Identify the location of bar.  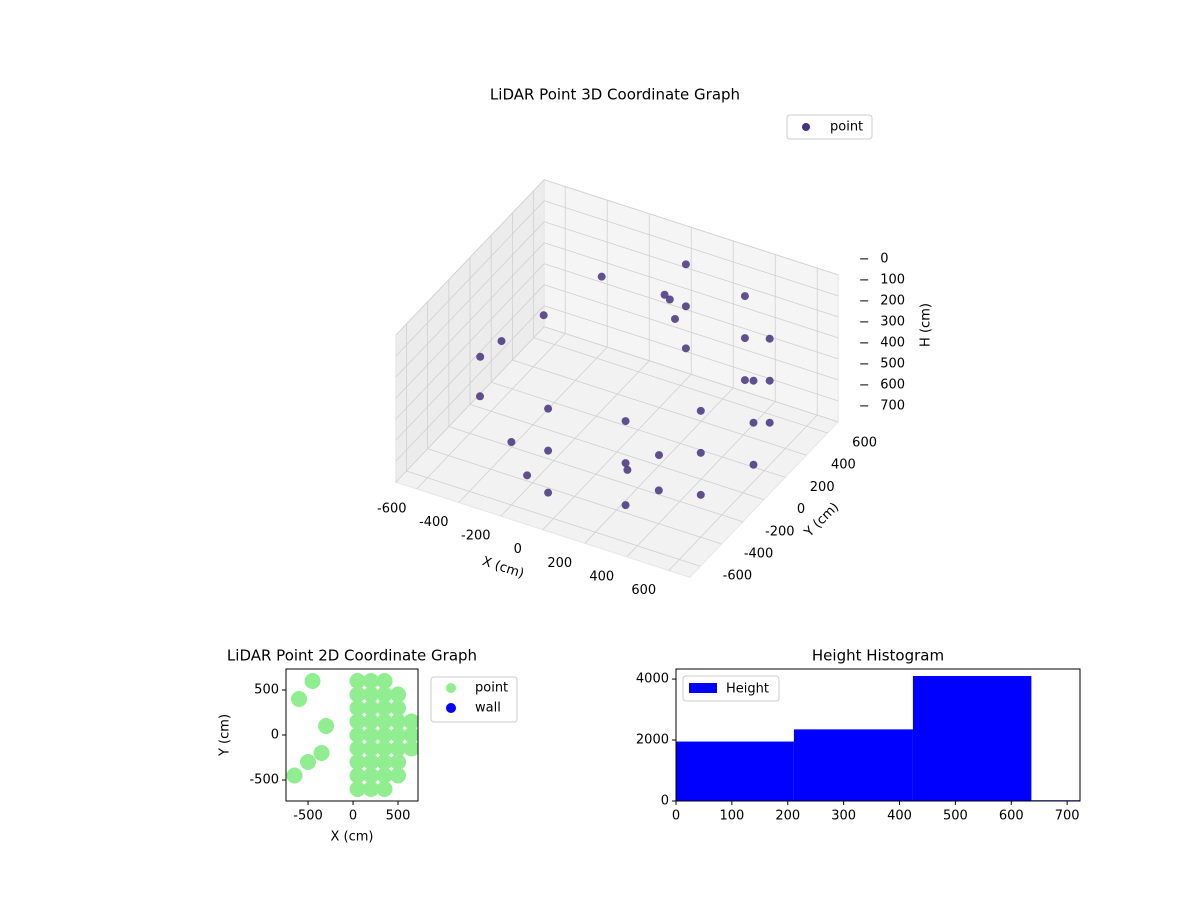
(735, 771).